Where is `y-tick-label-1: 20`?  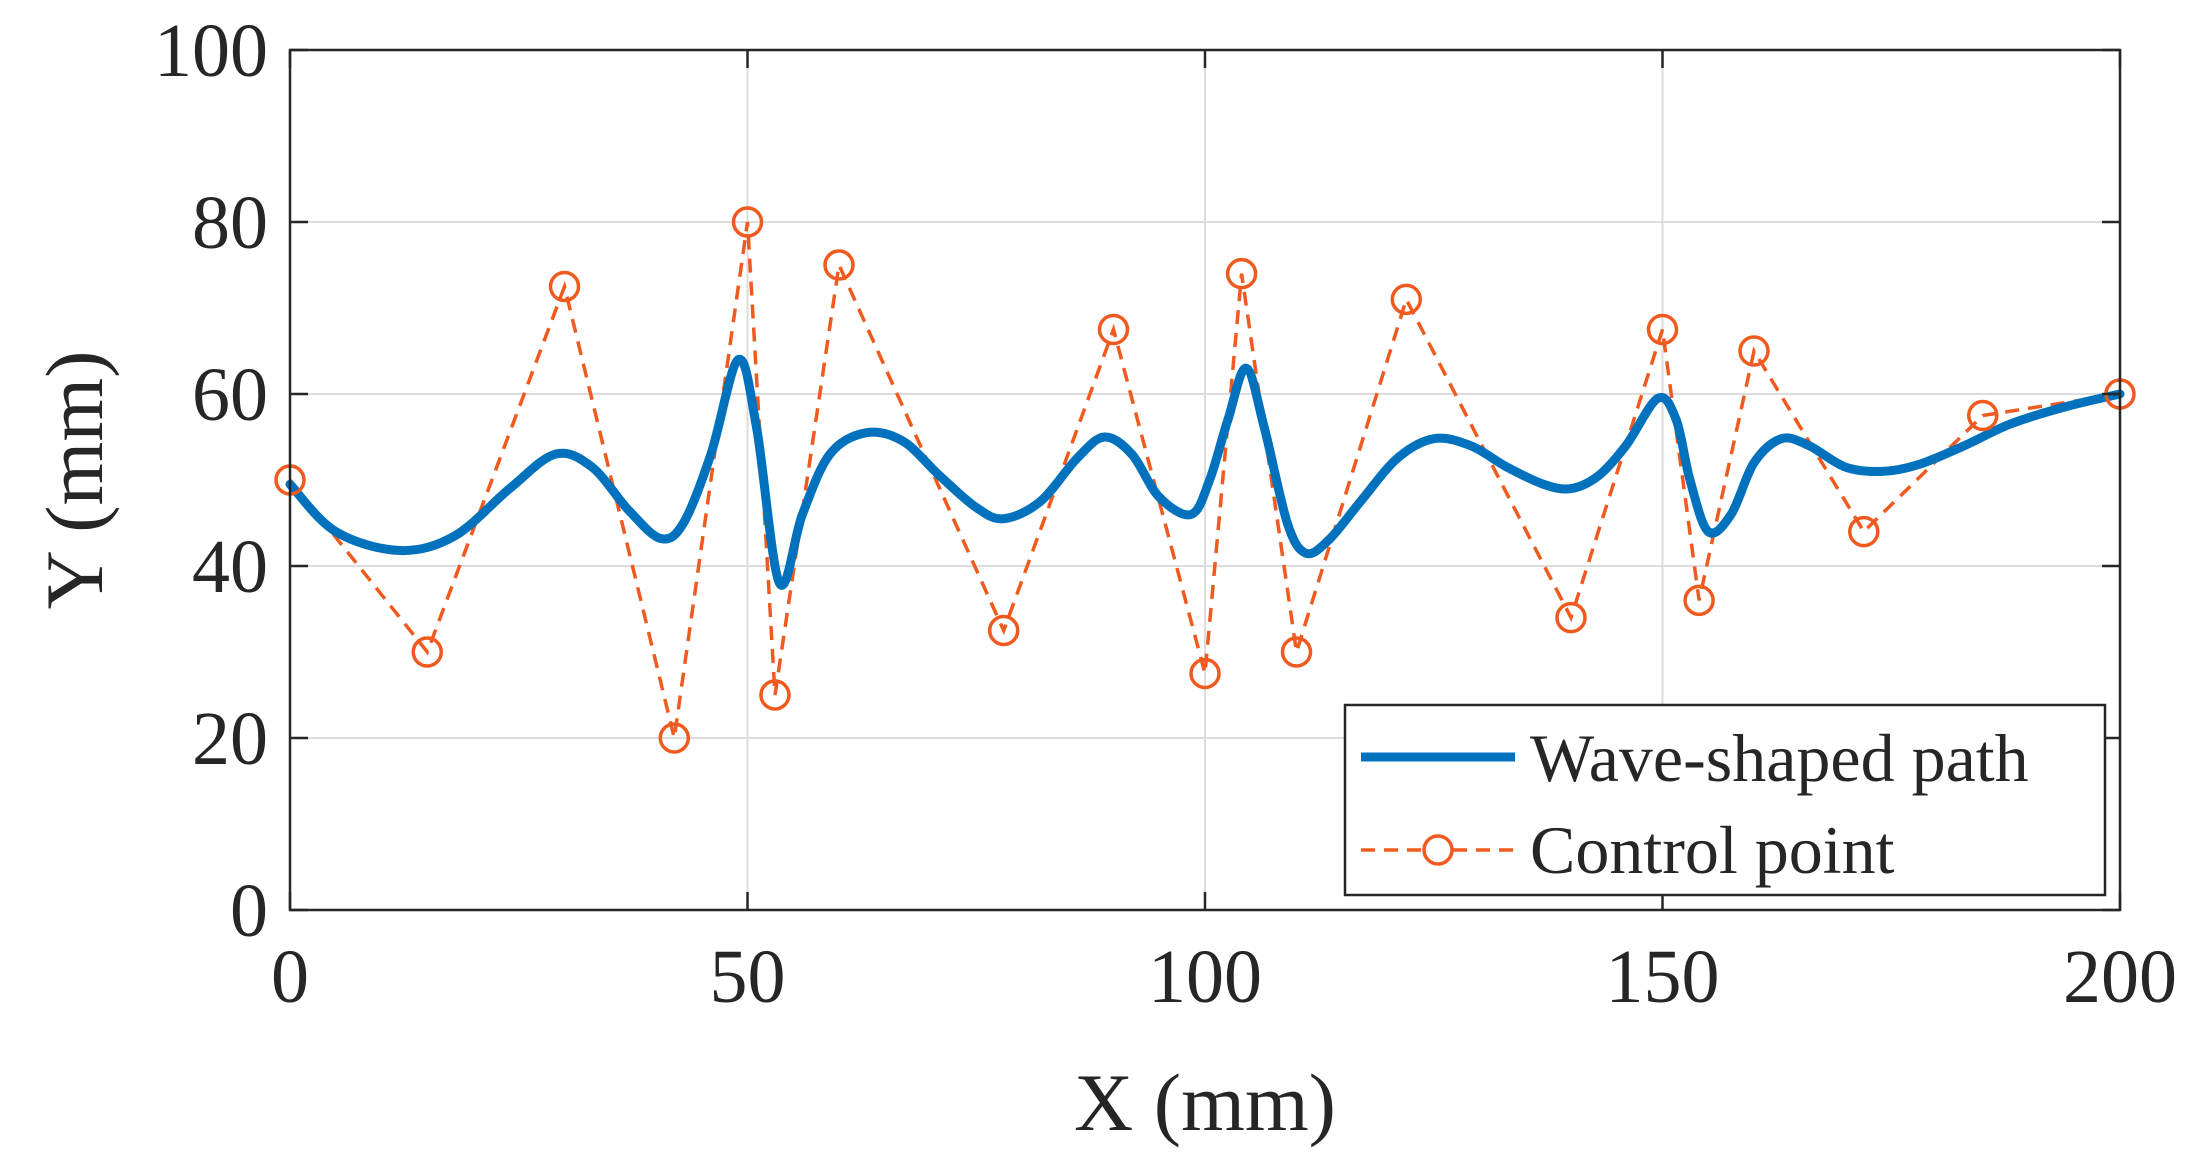
y-tick-label-1: 20 is located at coordinates (230, 739).